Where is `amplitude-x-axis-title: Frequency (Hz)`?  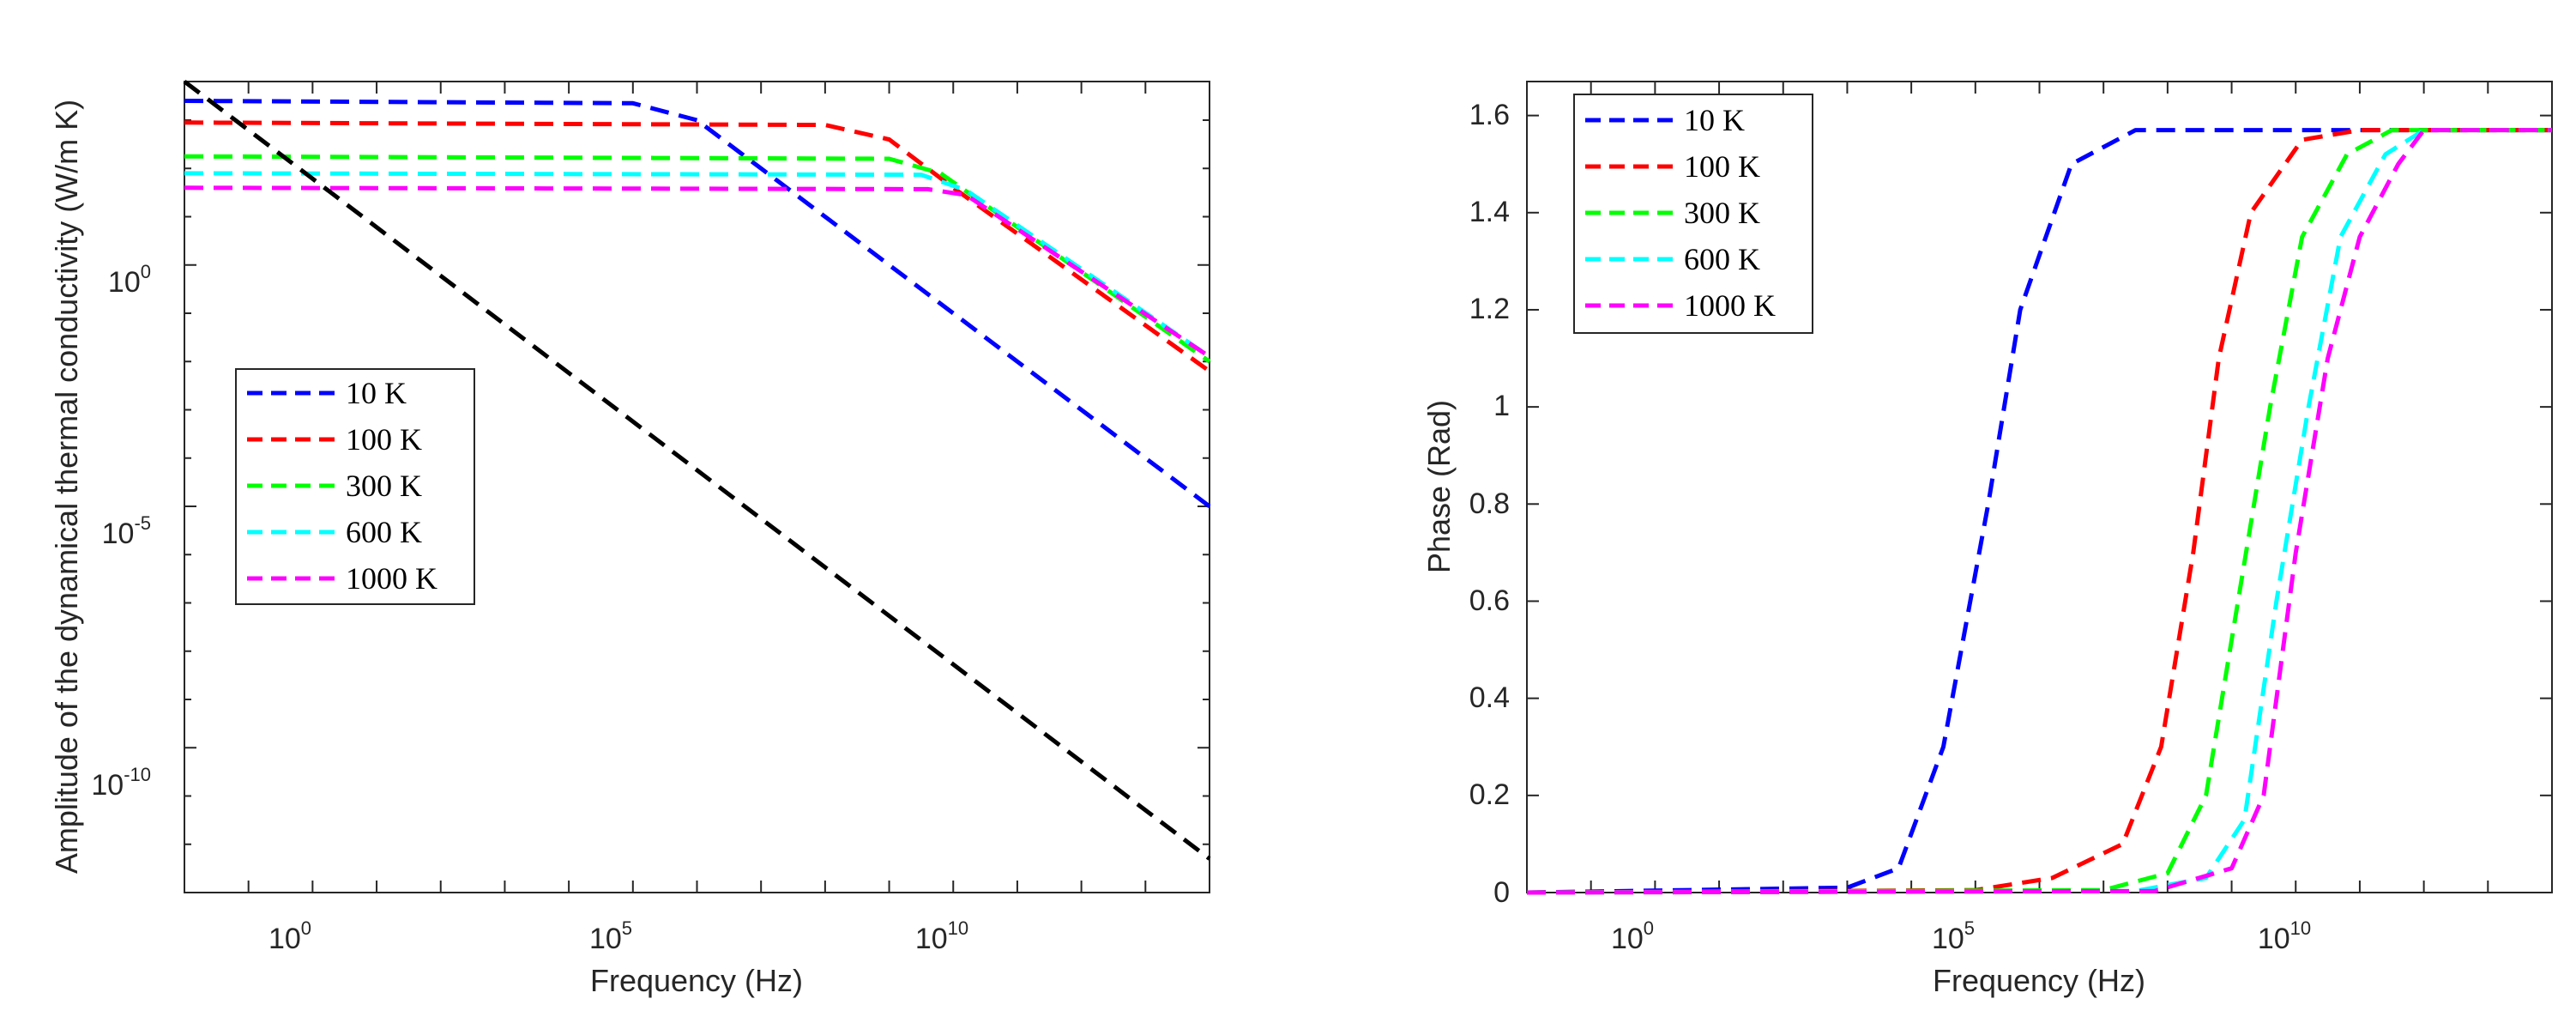 amplitude-x-axis-title: Frequency (Hz) is located at coordinates (696, 980).